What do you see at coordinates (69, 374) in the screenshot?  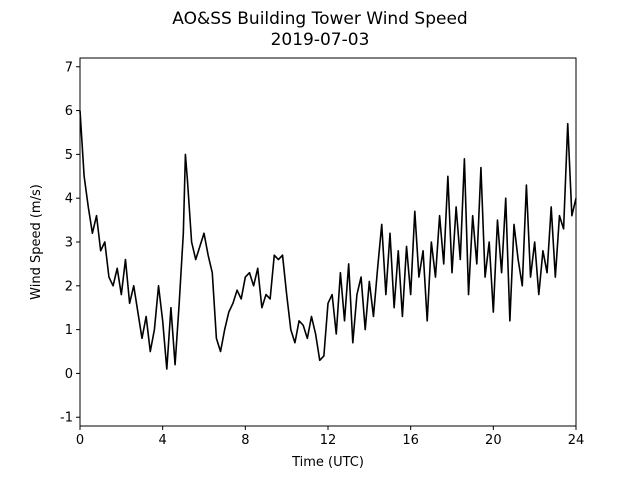 I see `y-tick-label: 0` at bounding box center [69, 374].